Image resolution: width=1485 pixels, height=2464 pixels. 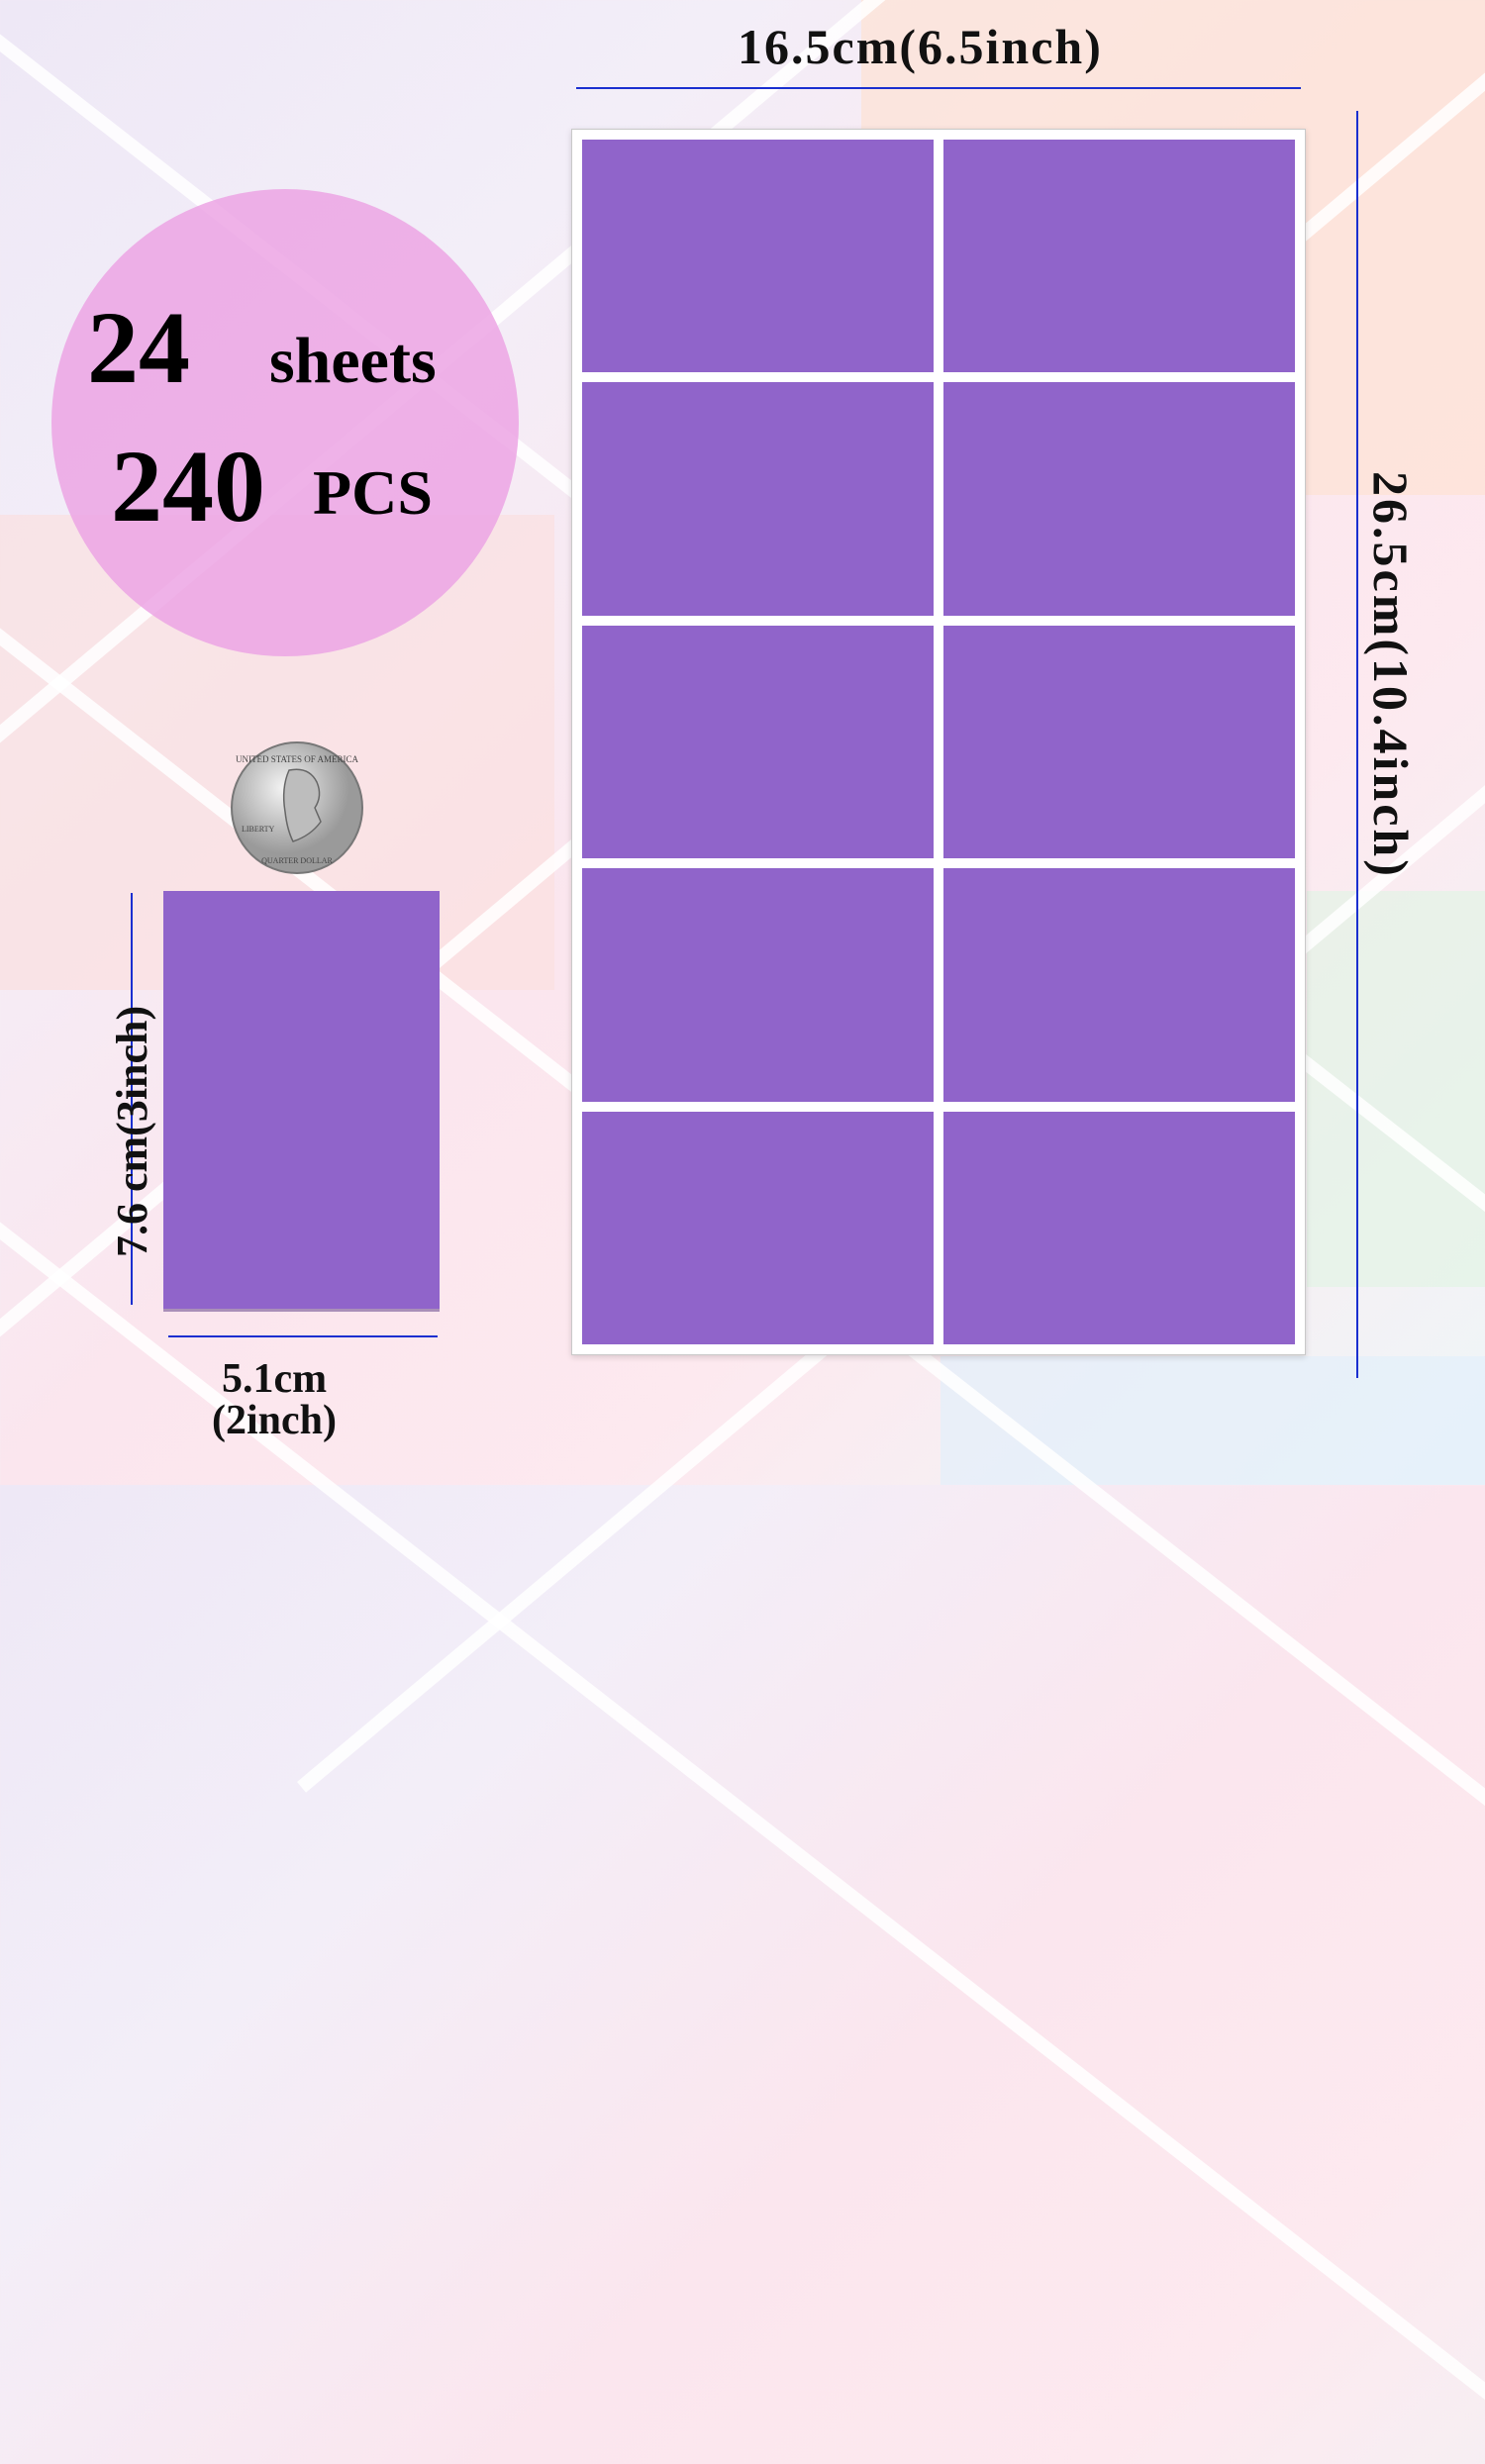 I want to click on sheets-word: sheets, so click(x=353, y=361).